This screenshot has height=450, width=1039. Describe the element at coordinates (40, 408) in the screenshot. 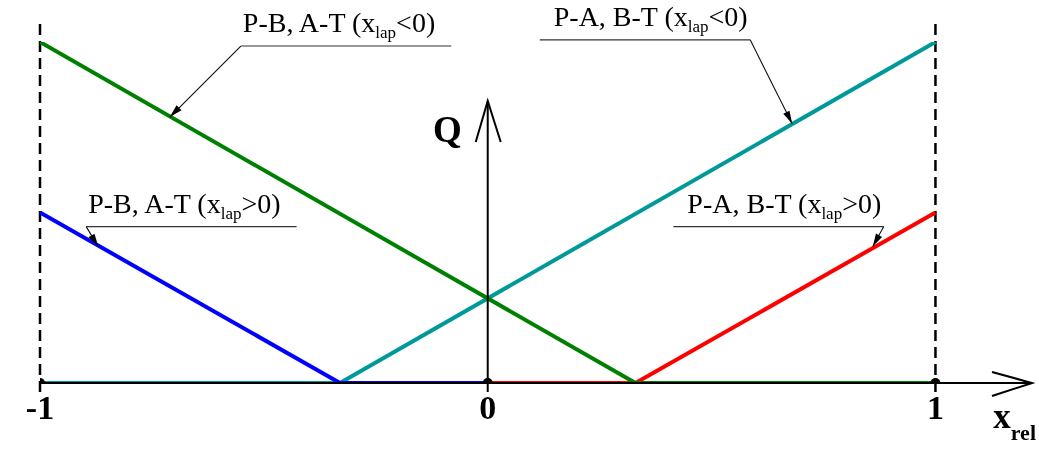

I see `x-tick-label: -1` at that location.